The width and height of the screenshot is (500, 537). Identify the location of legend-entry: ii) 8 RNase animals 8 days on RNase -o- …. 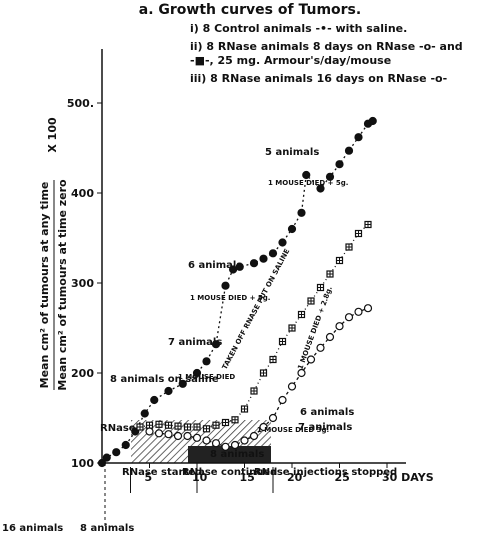
(326, 53).